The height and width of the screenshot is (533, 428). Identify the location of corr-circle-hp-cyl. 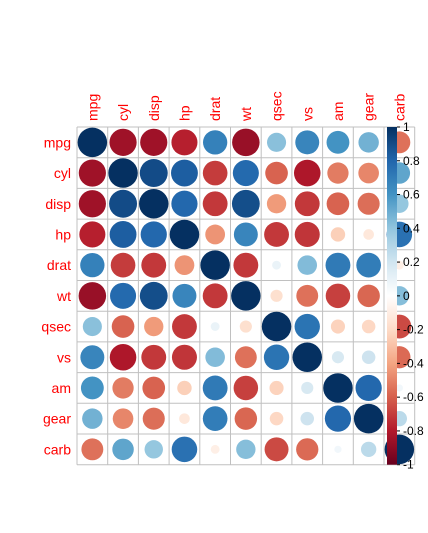
(123, 234).